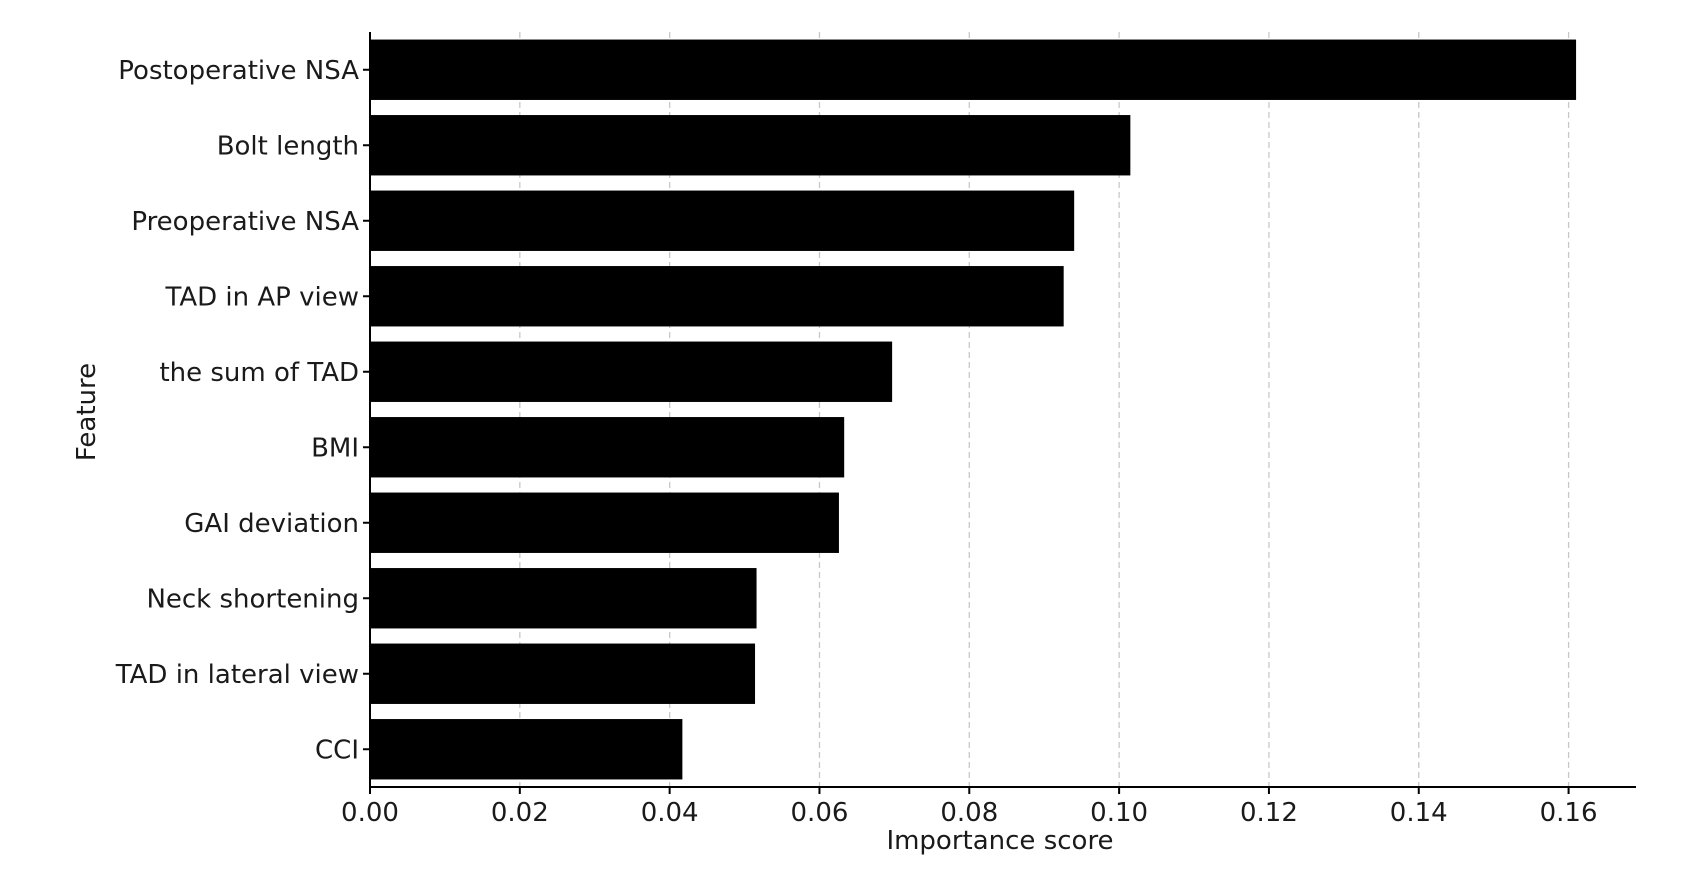  Describe the element at coordinates (1119, 813) in the screenshot. I see `x-tick-label: 0.10` at that location.